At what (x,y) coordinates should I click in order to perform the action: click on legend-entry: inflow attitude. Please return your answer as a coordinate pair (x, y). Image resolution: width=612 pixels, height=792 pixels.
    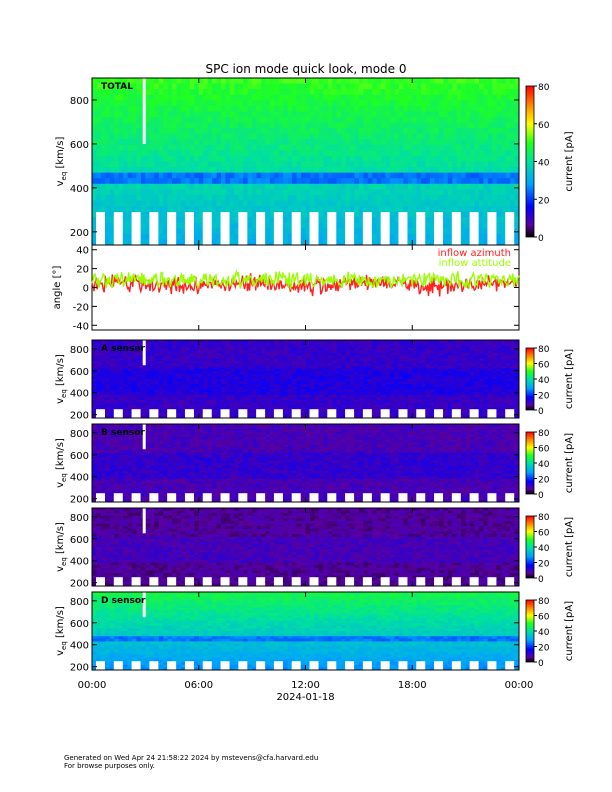
    Looking at the image, I should click on (475, 263).